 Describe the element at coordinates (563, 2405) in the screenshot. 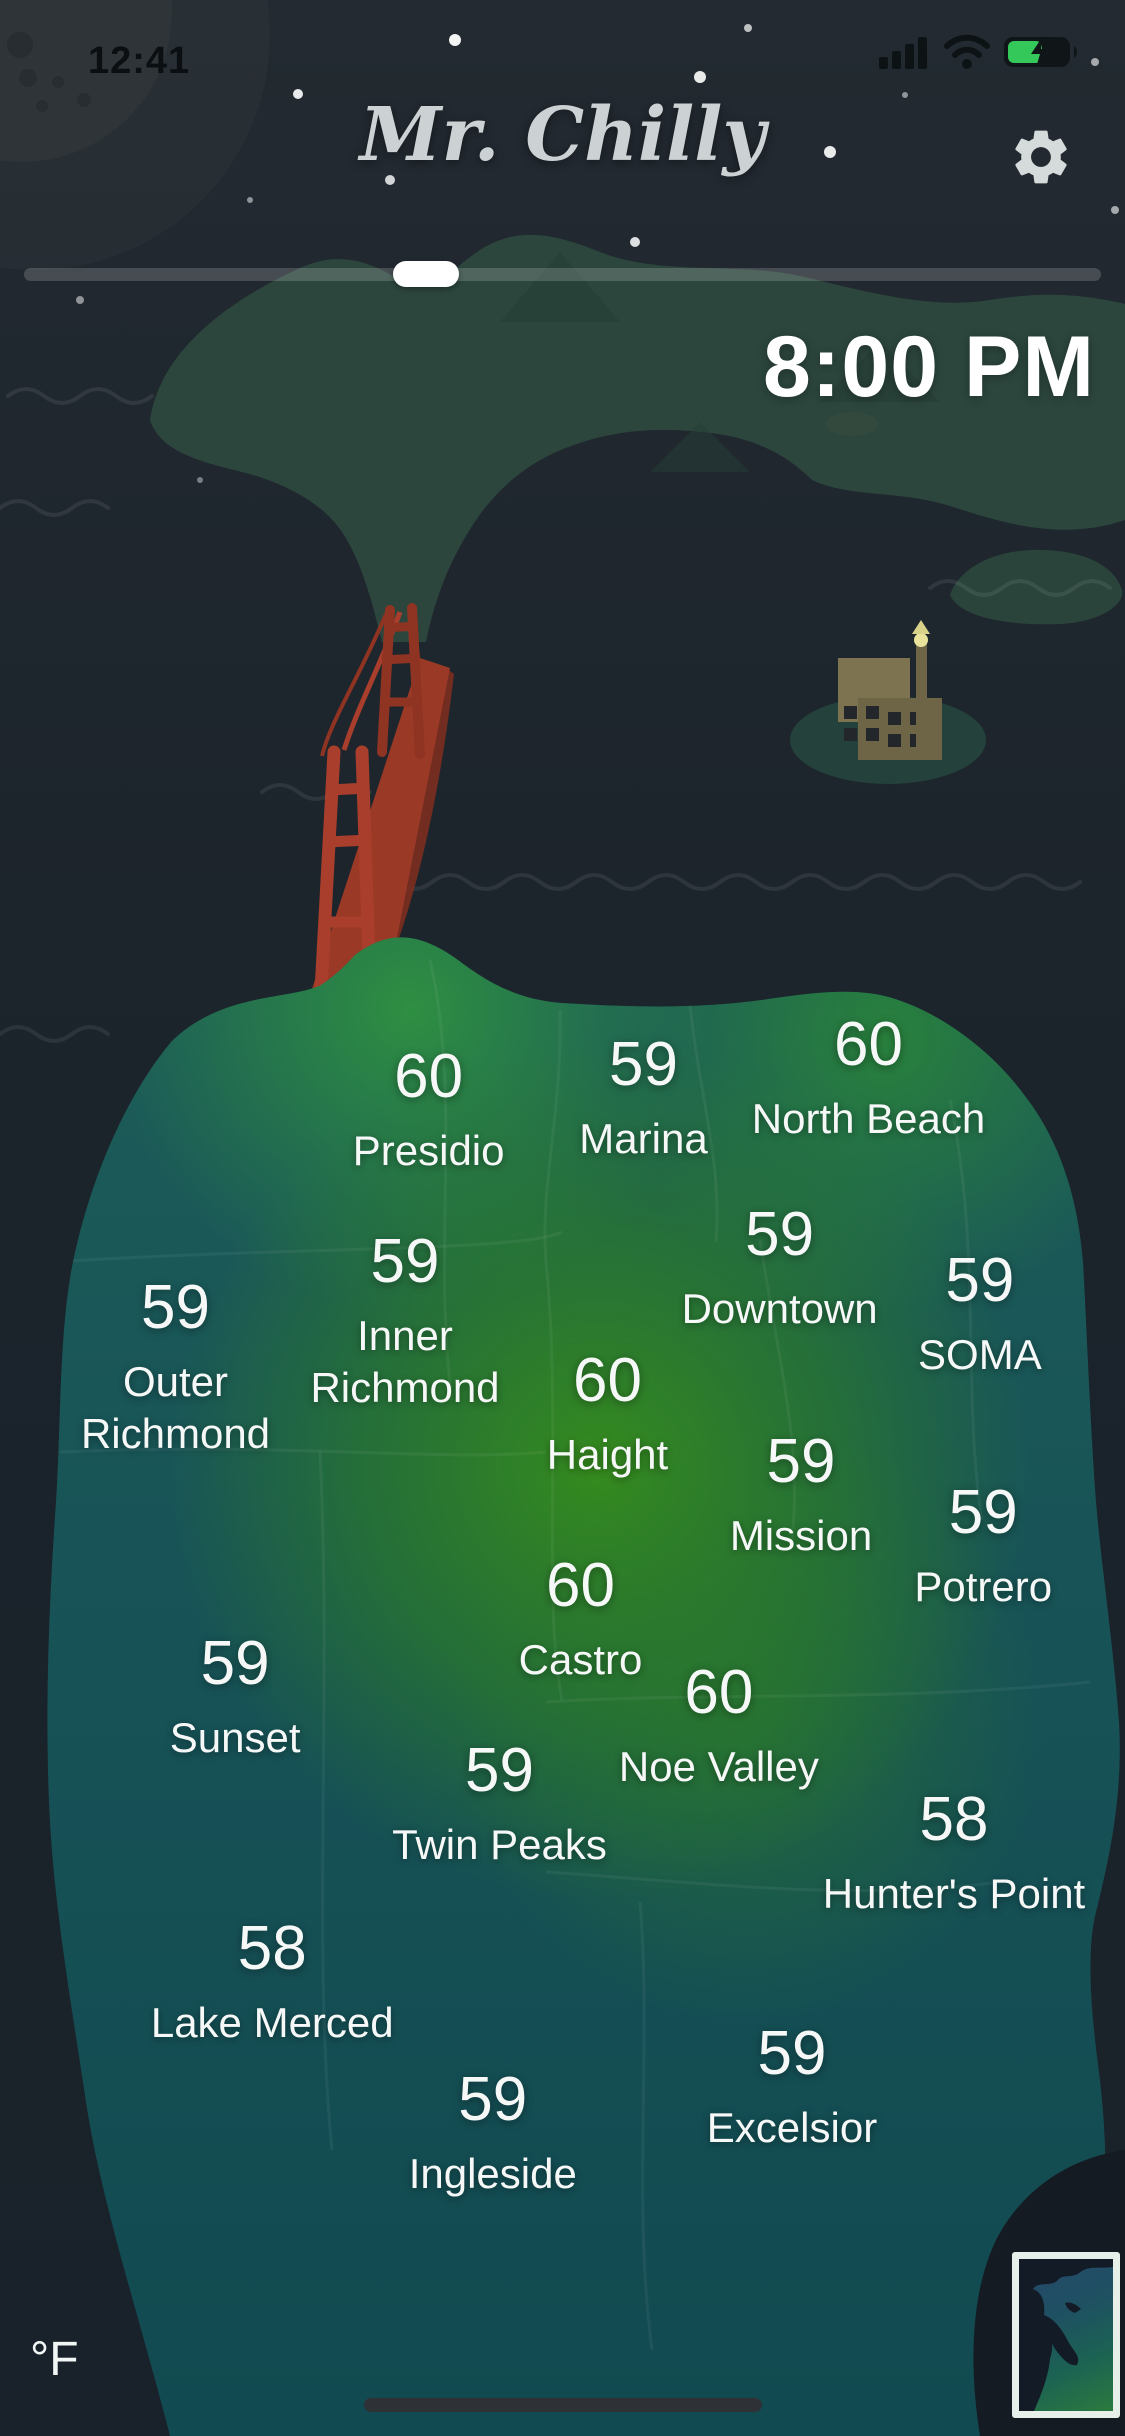

I see `home-indicator` at that location.